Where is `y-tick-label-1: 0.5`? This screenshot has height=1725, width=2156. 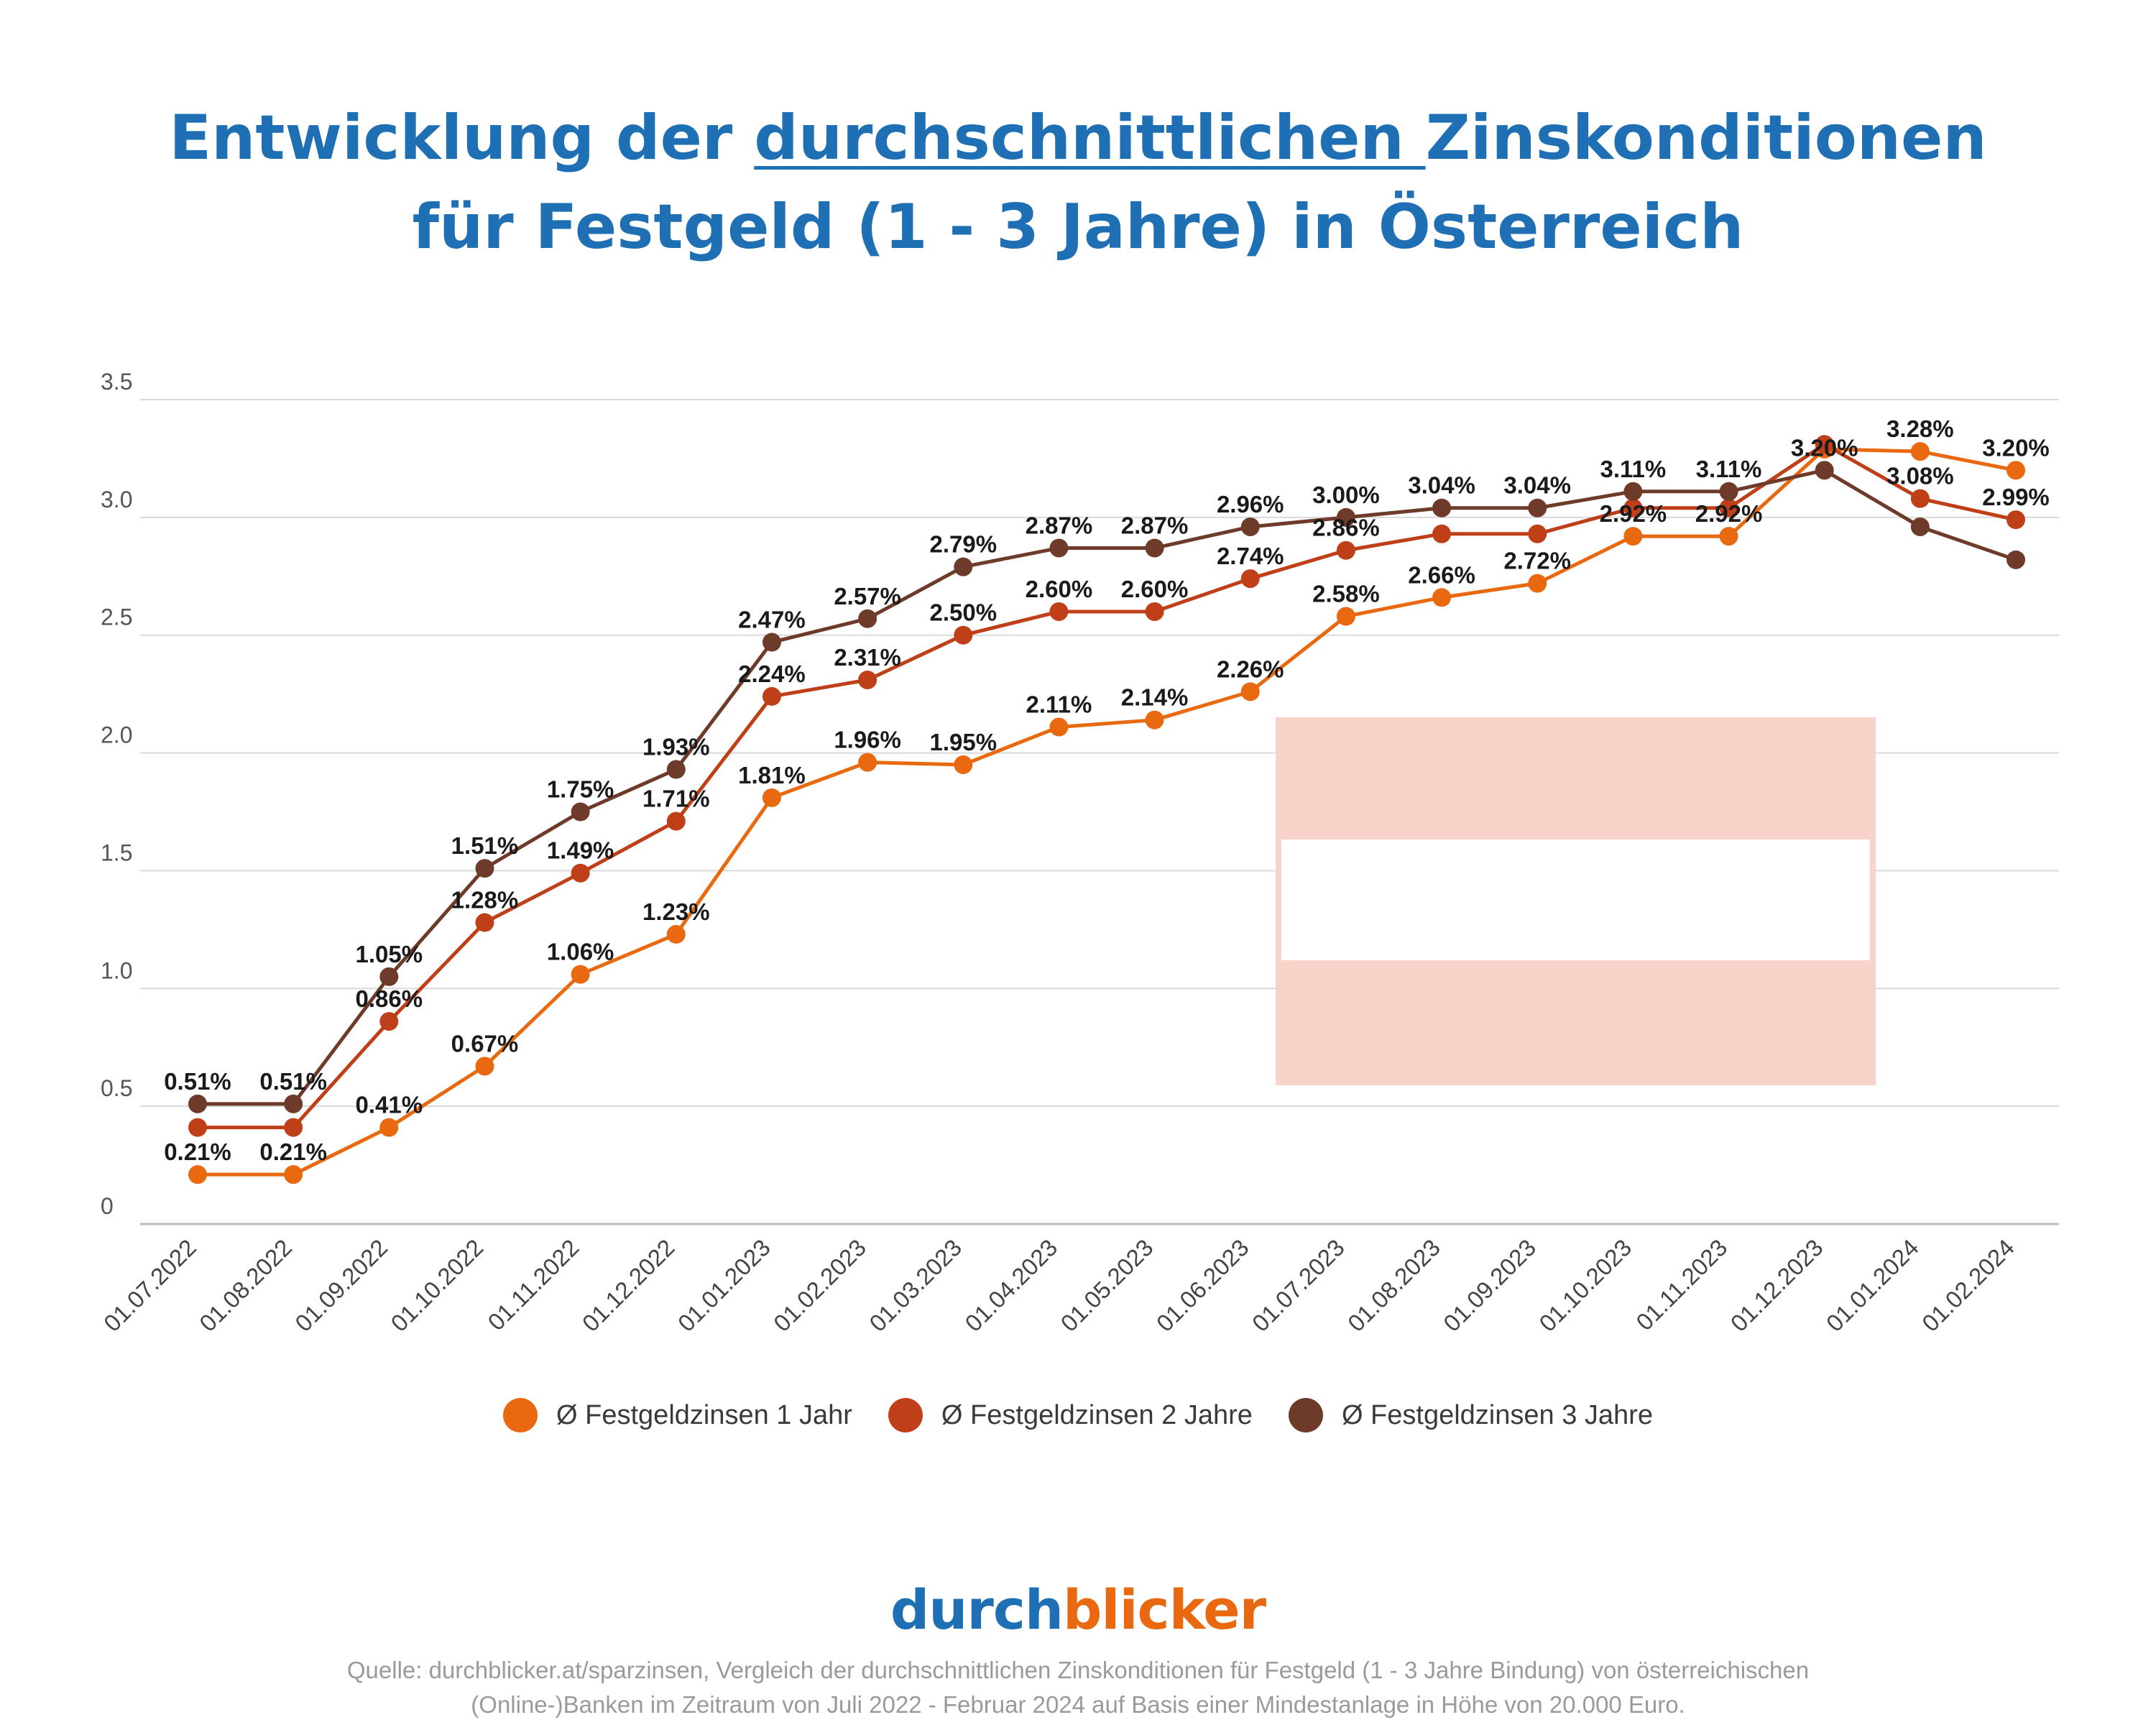
y-tick-label-1: 0.5 is located at coordinates (116, 1088).